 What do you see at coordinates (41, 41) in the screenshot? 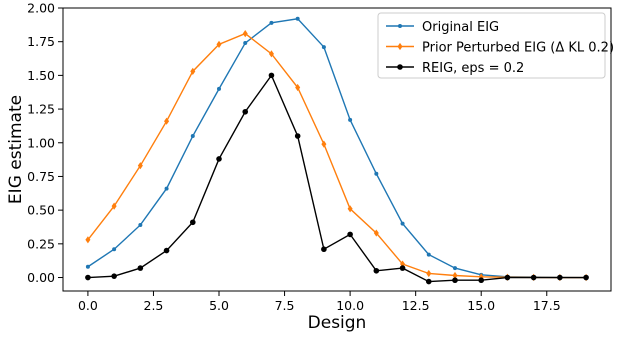
I see `y-tick-label: 1.75` at bounding box center [41, 41].